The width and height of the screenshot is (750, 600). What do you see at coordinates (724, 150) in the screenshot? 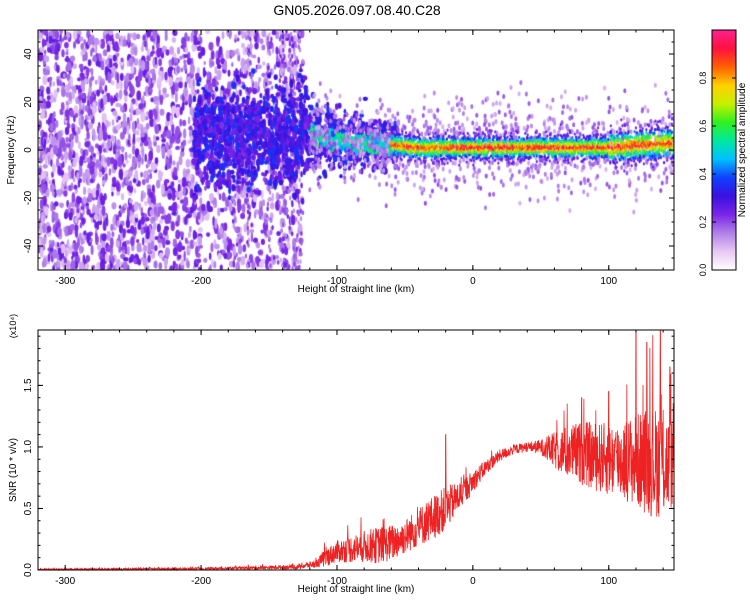
I see `colorbar-gradient` at bounding box center [724, 150].